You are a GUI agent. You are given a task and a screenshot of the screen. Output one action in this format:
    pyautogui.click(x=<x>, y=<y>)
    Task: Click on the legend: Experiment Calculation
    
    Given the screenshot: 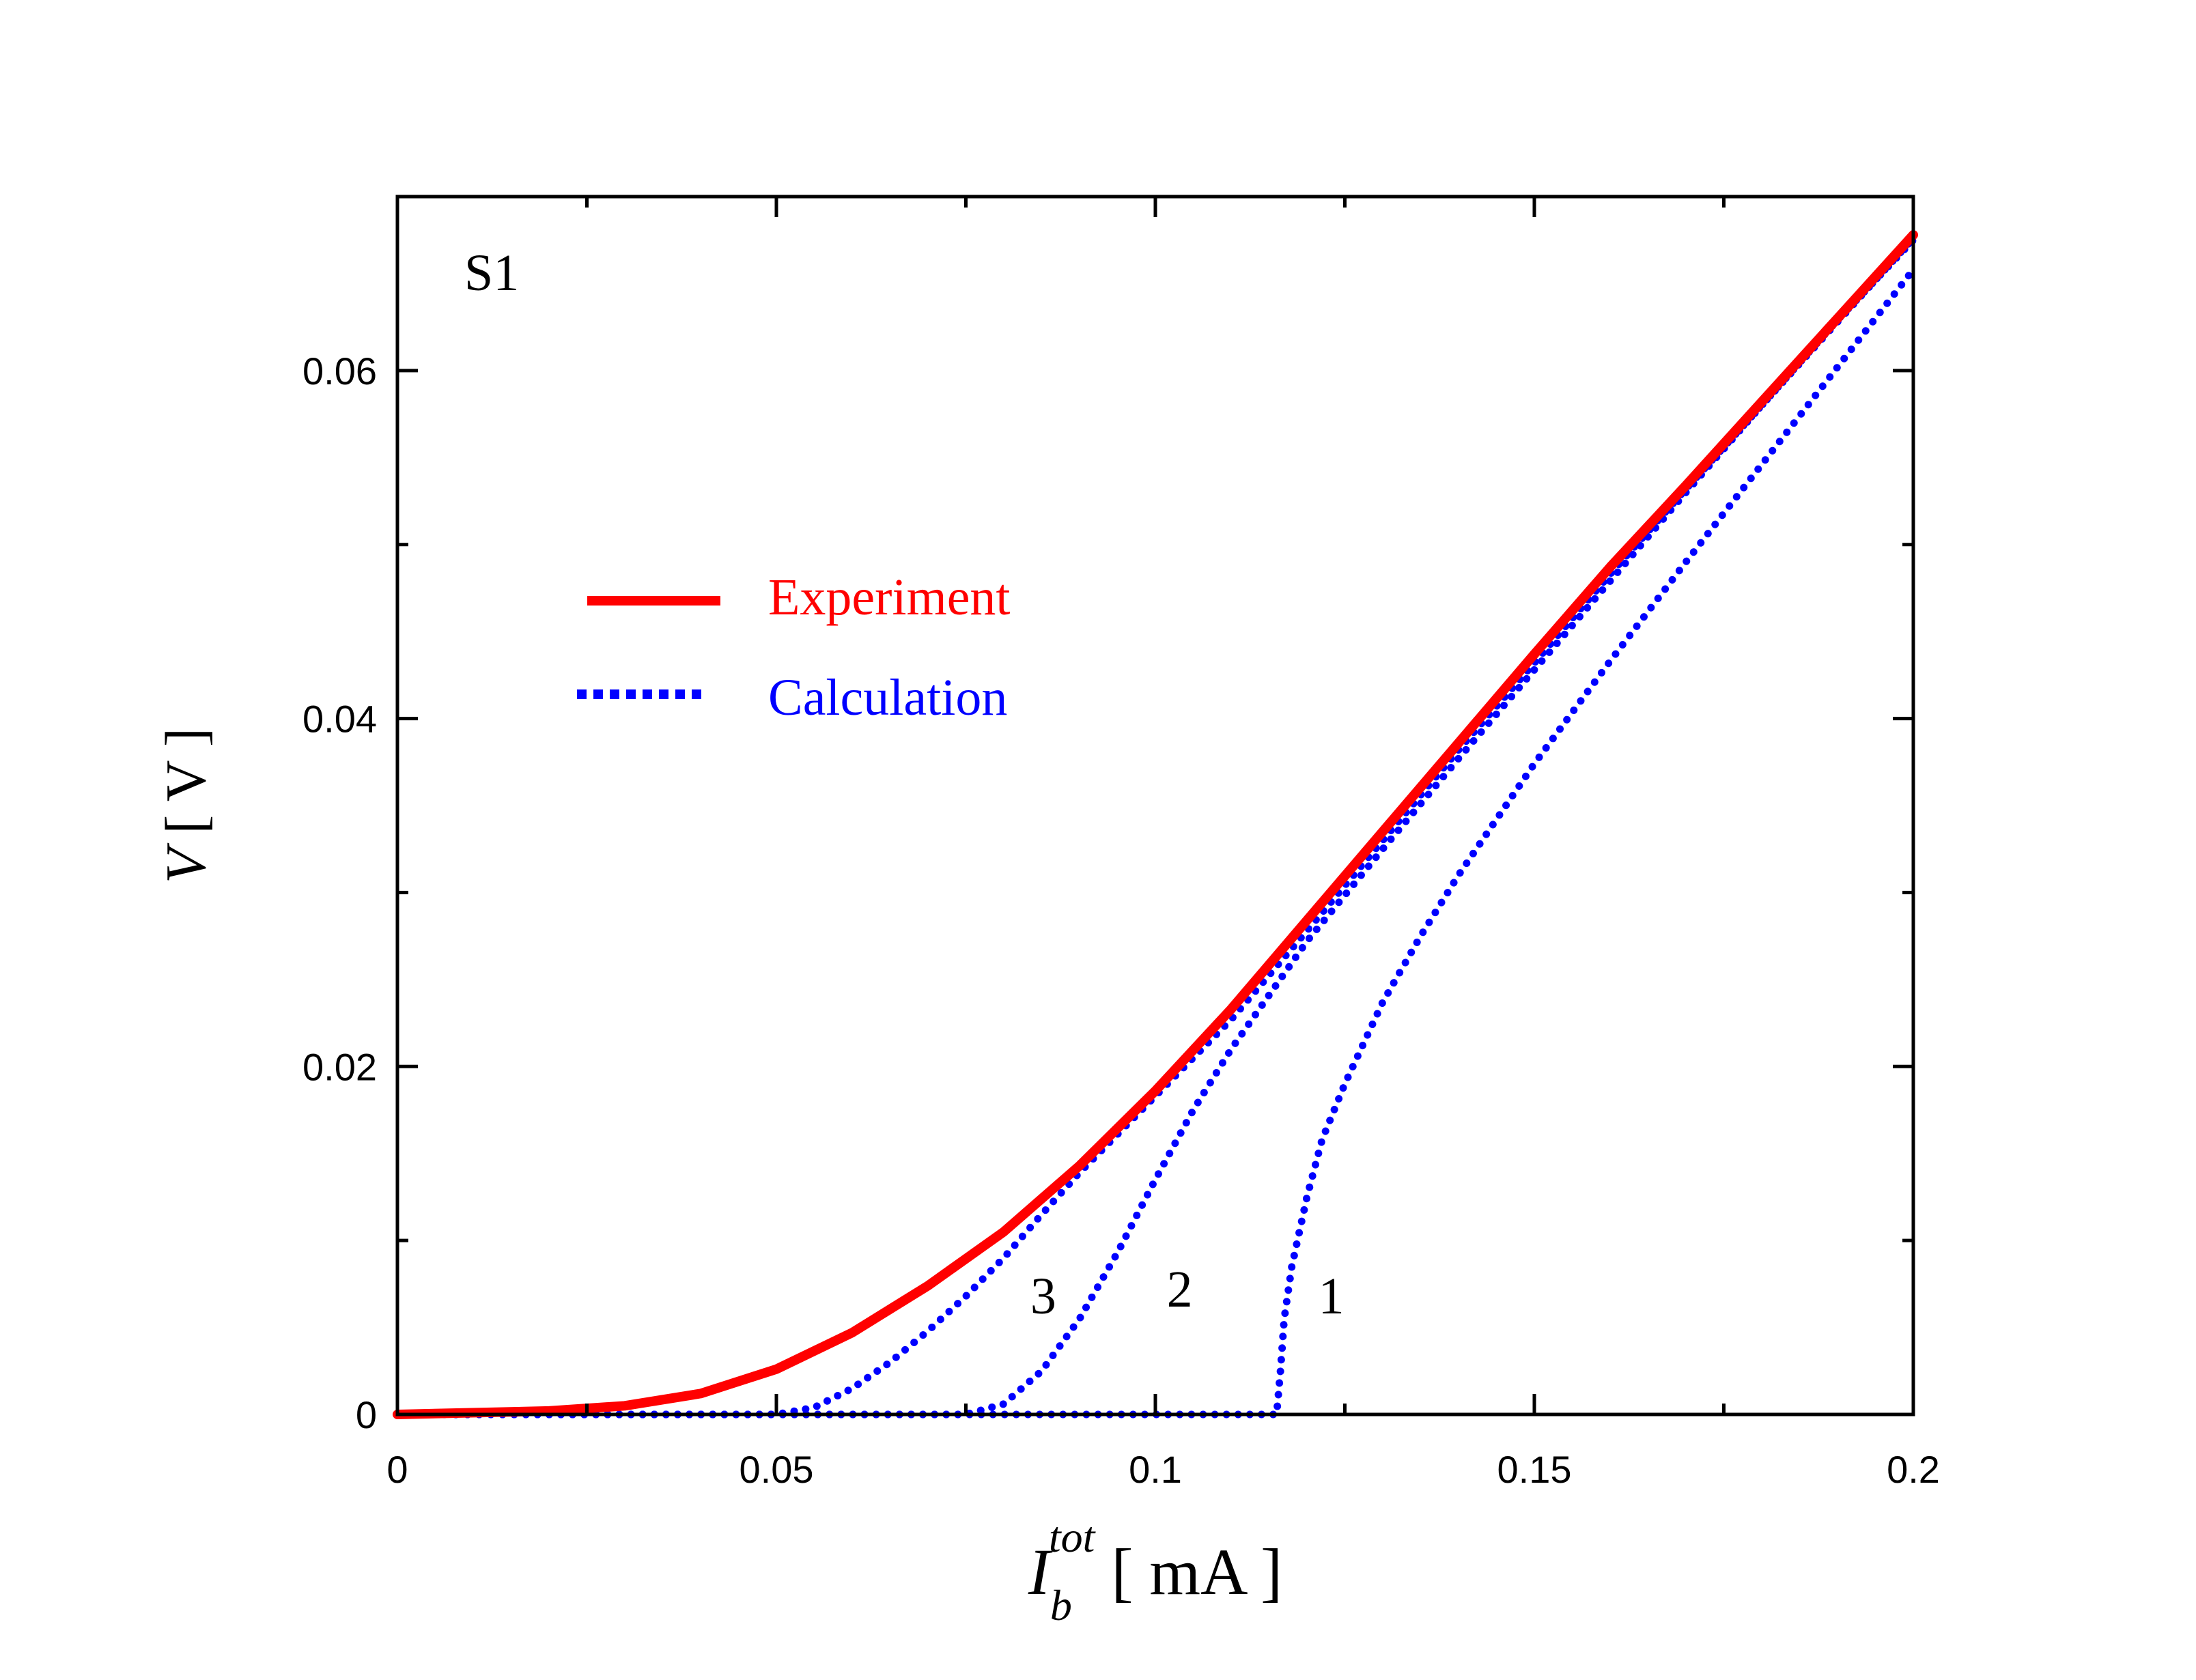 What is the action you would take?
    pyautogui.click(x=794, y=647)
    